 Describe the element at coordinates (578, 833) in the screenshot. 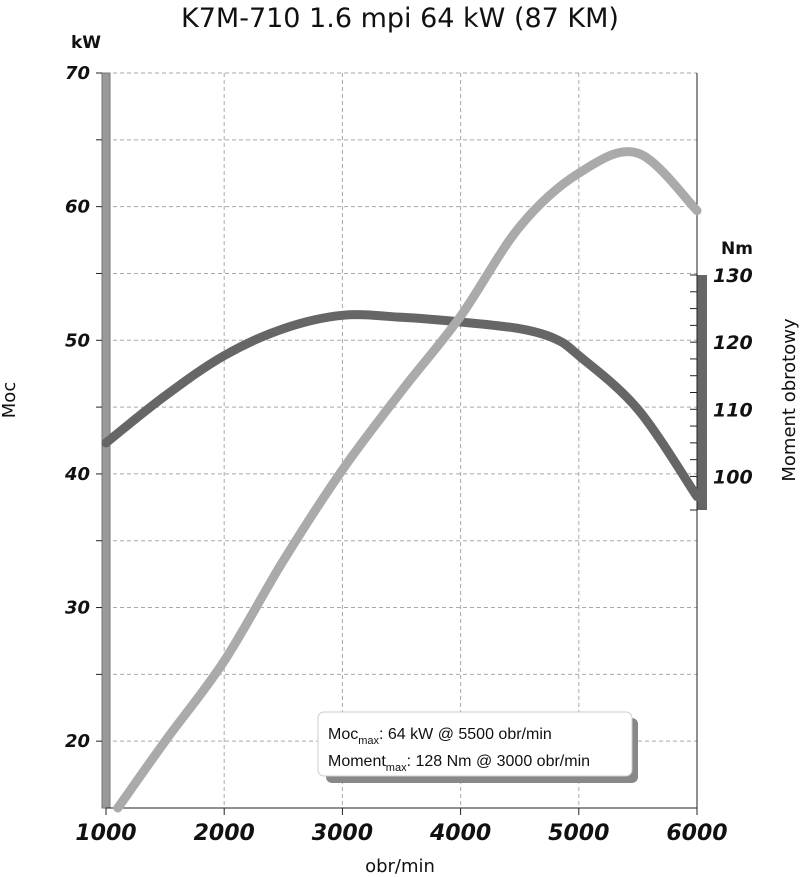

I see `x-tick-label: 5000` at that location.